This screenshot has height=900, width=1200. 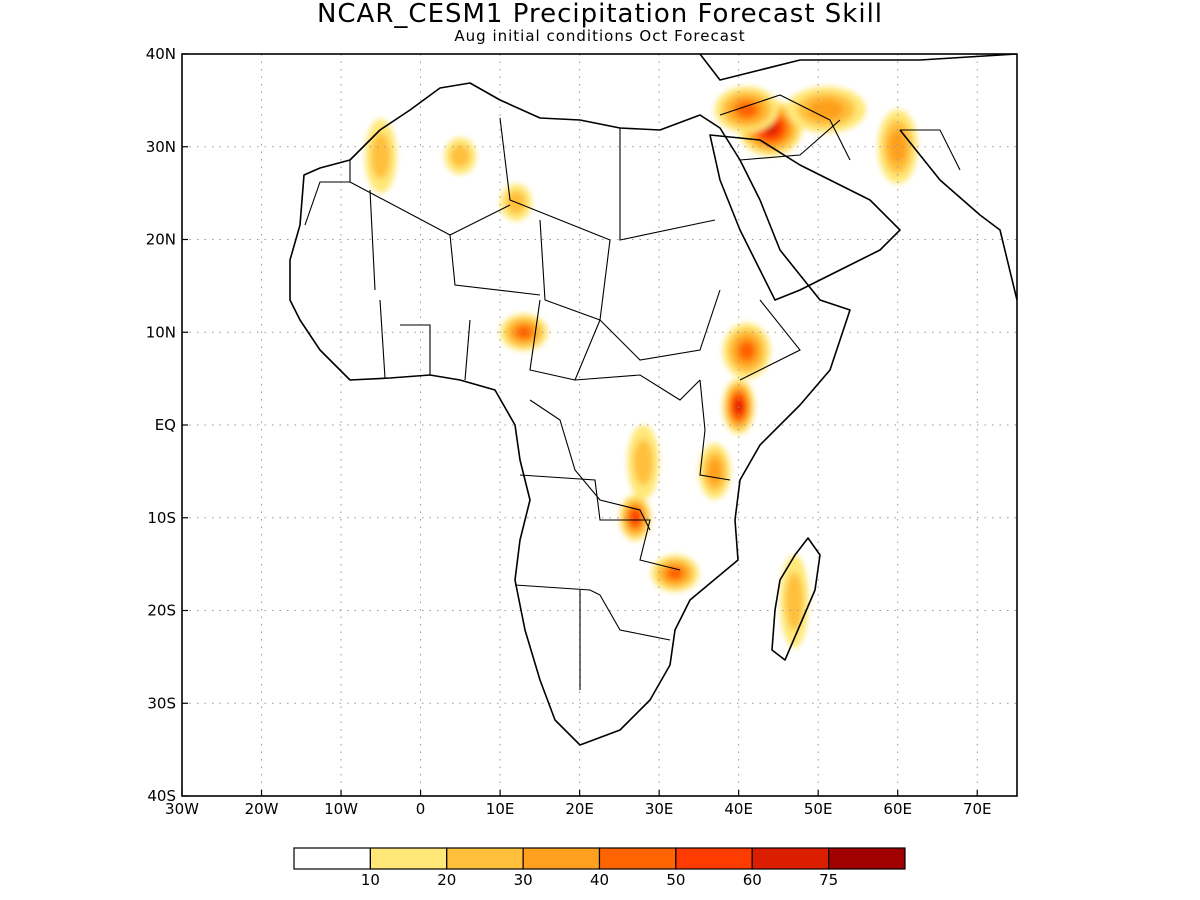 What do you see at coordinates (262, 809) in the screenshot?
I see `lon-tick-label: 20W` at bounding box center [262, 809].